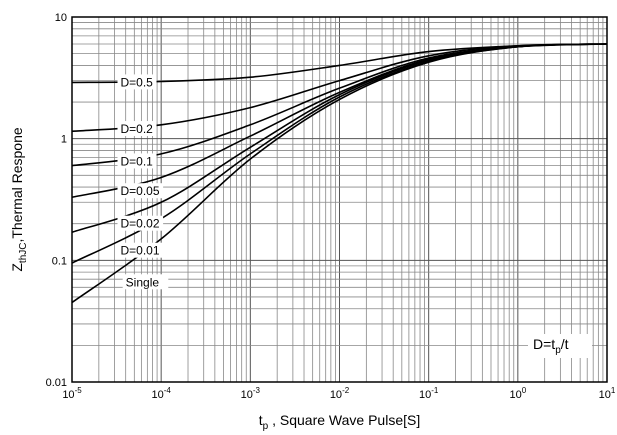  I want to click on y-axis-label: ZthJC,Thermal Respone, so click(19, 199).